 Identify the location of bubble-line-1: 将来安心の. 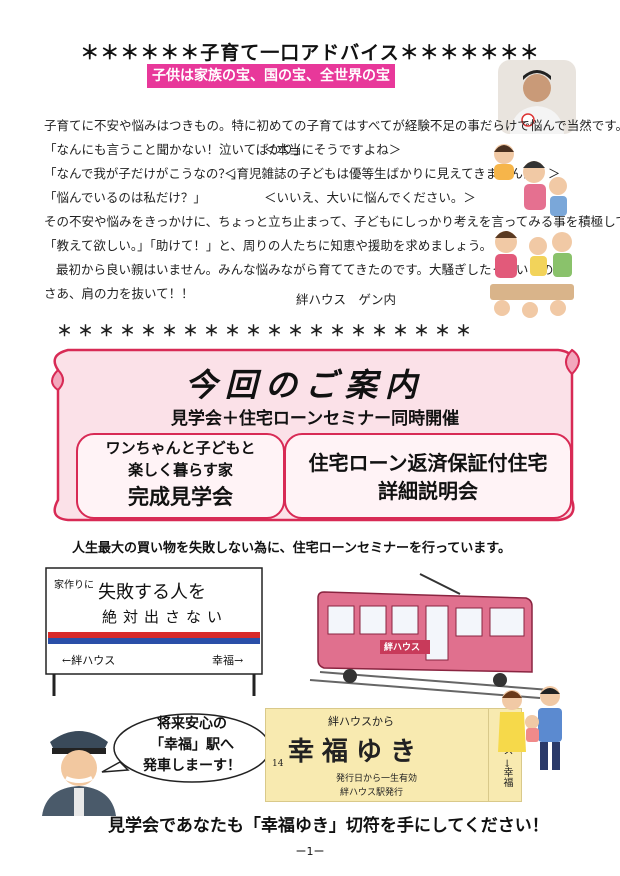
(192, 724).